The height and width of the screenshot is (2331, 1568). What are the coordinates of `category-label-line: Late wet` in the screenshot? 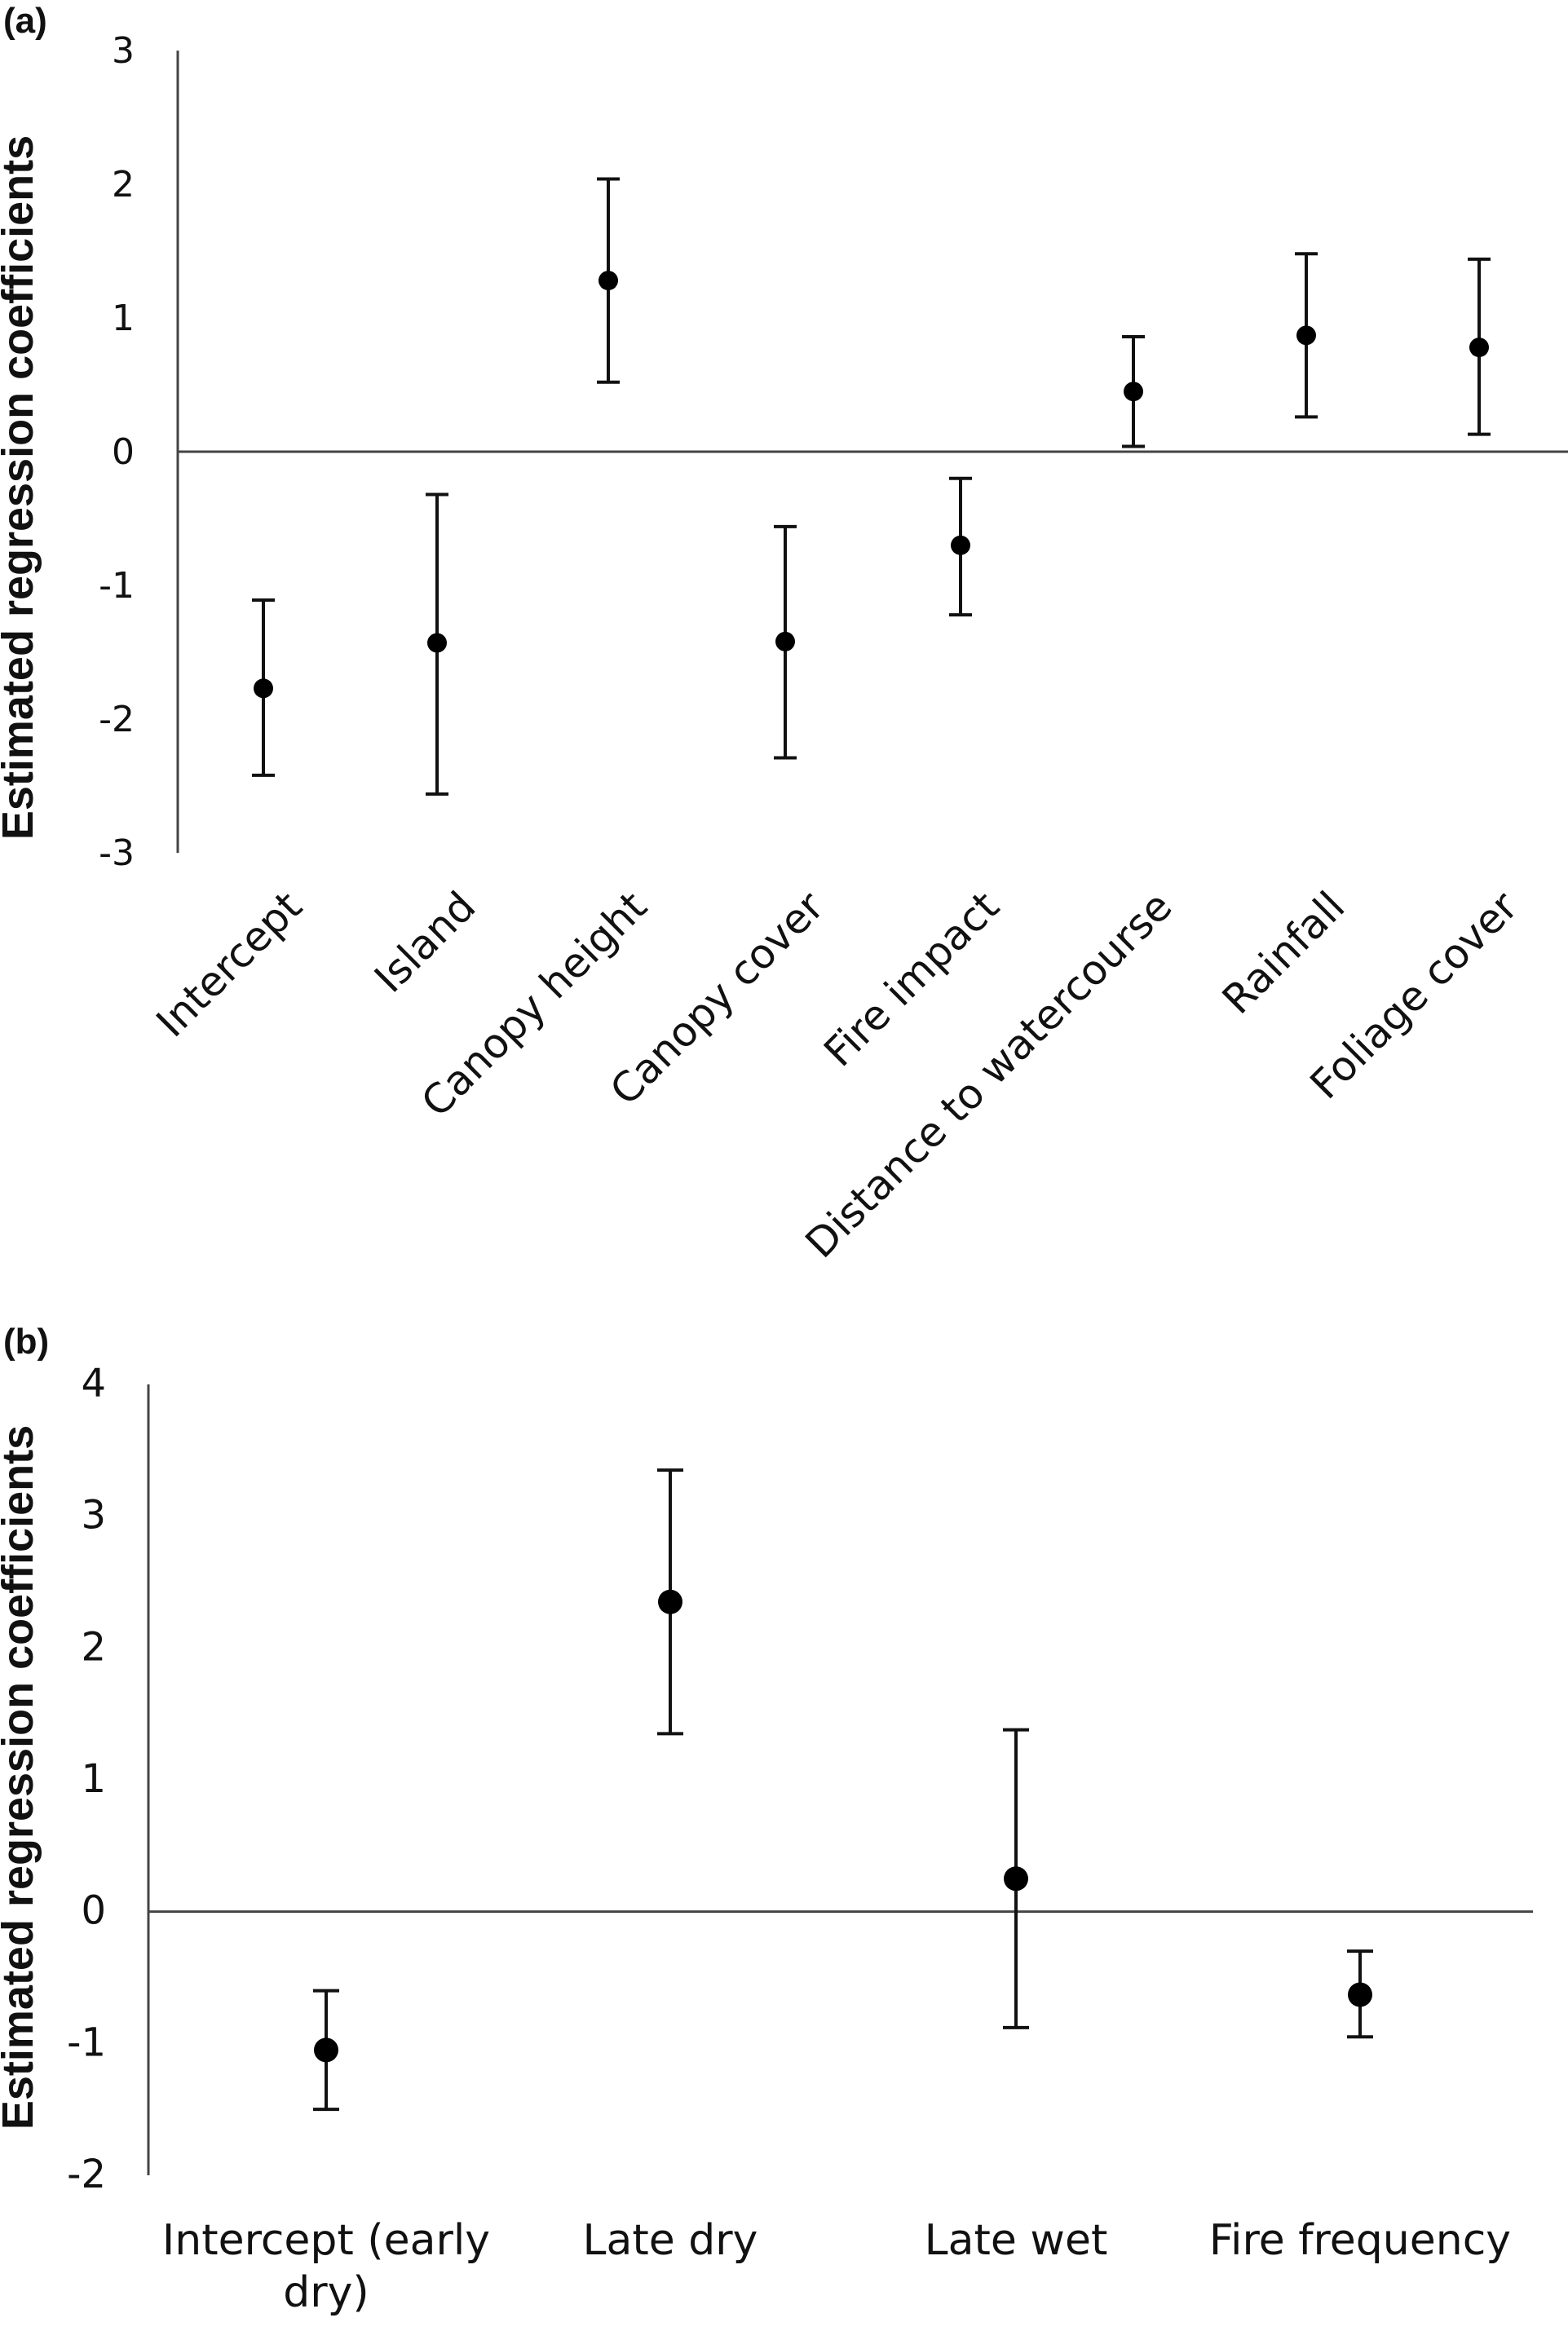 It's located at (1017, 2240).